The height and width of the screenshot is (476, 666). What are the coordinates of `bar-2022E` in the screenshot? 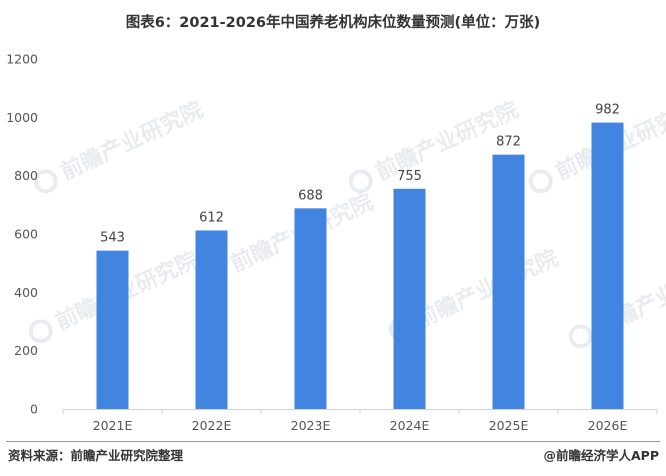 It's located at (211, 319).